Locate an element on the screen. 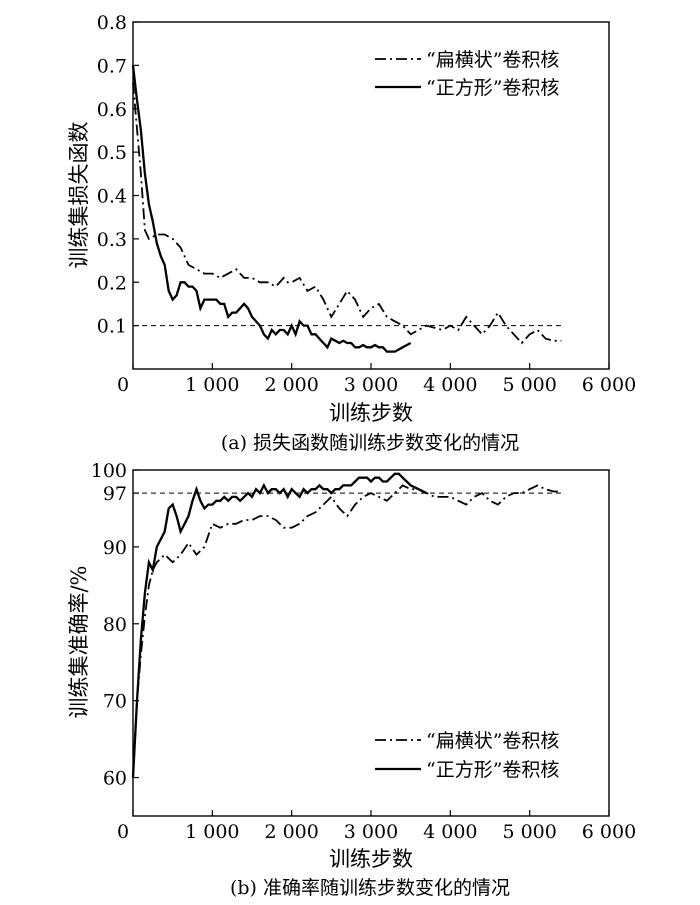  accuracy-x-axis-label: 训练步数 is located at coordinates (371, 859).